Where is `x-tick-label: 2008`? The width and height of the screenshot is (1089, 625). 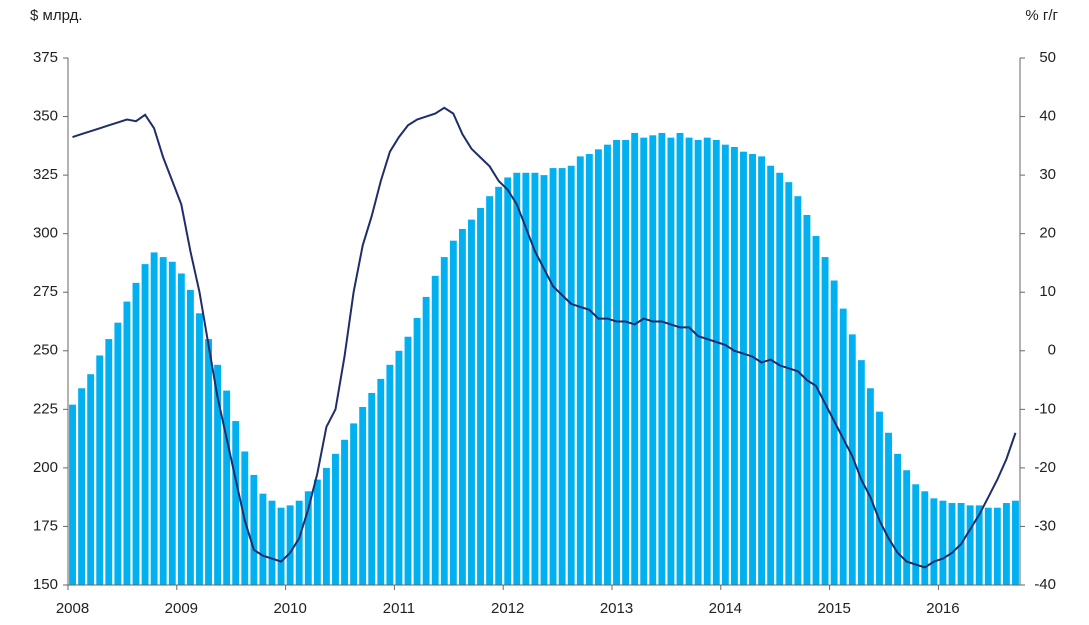
x-tick-label: 2008 is located at coordinates (72, 608).